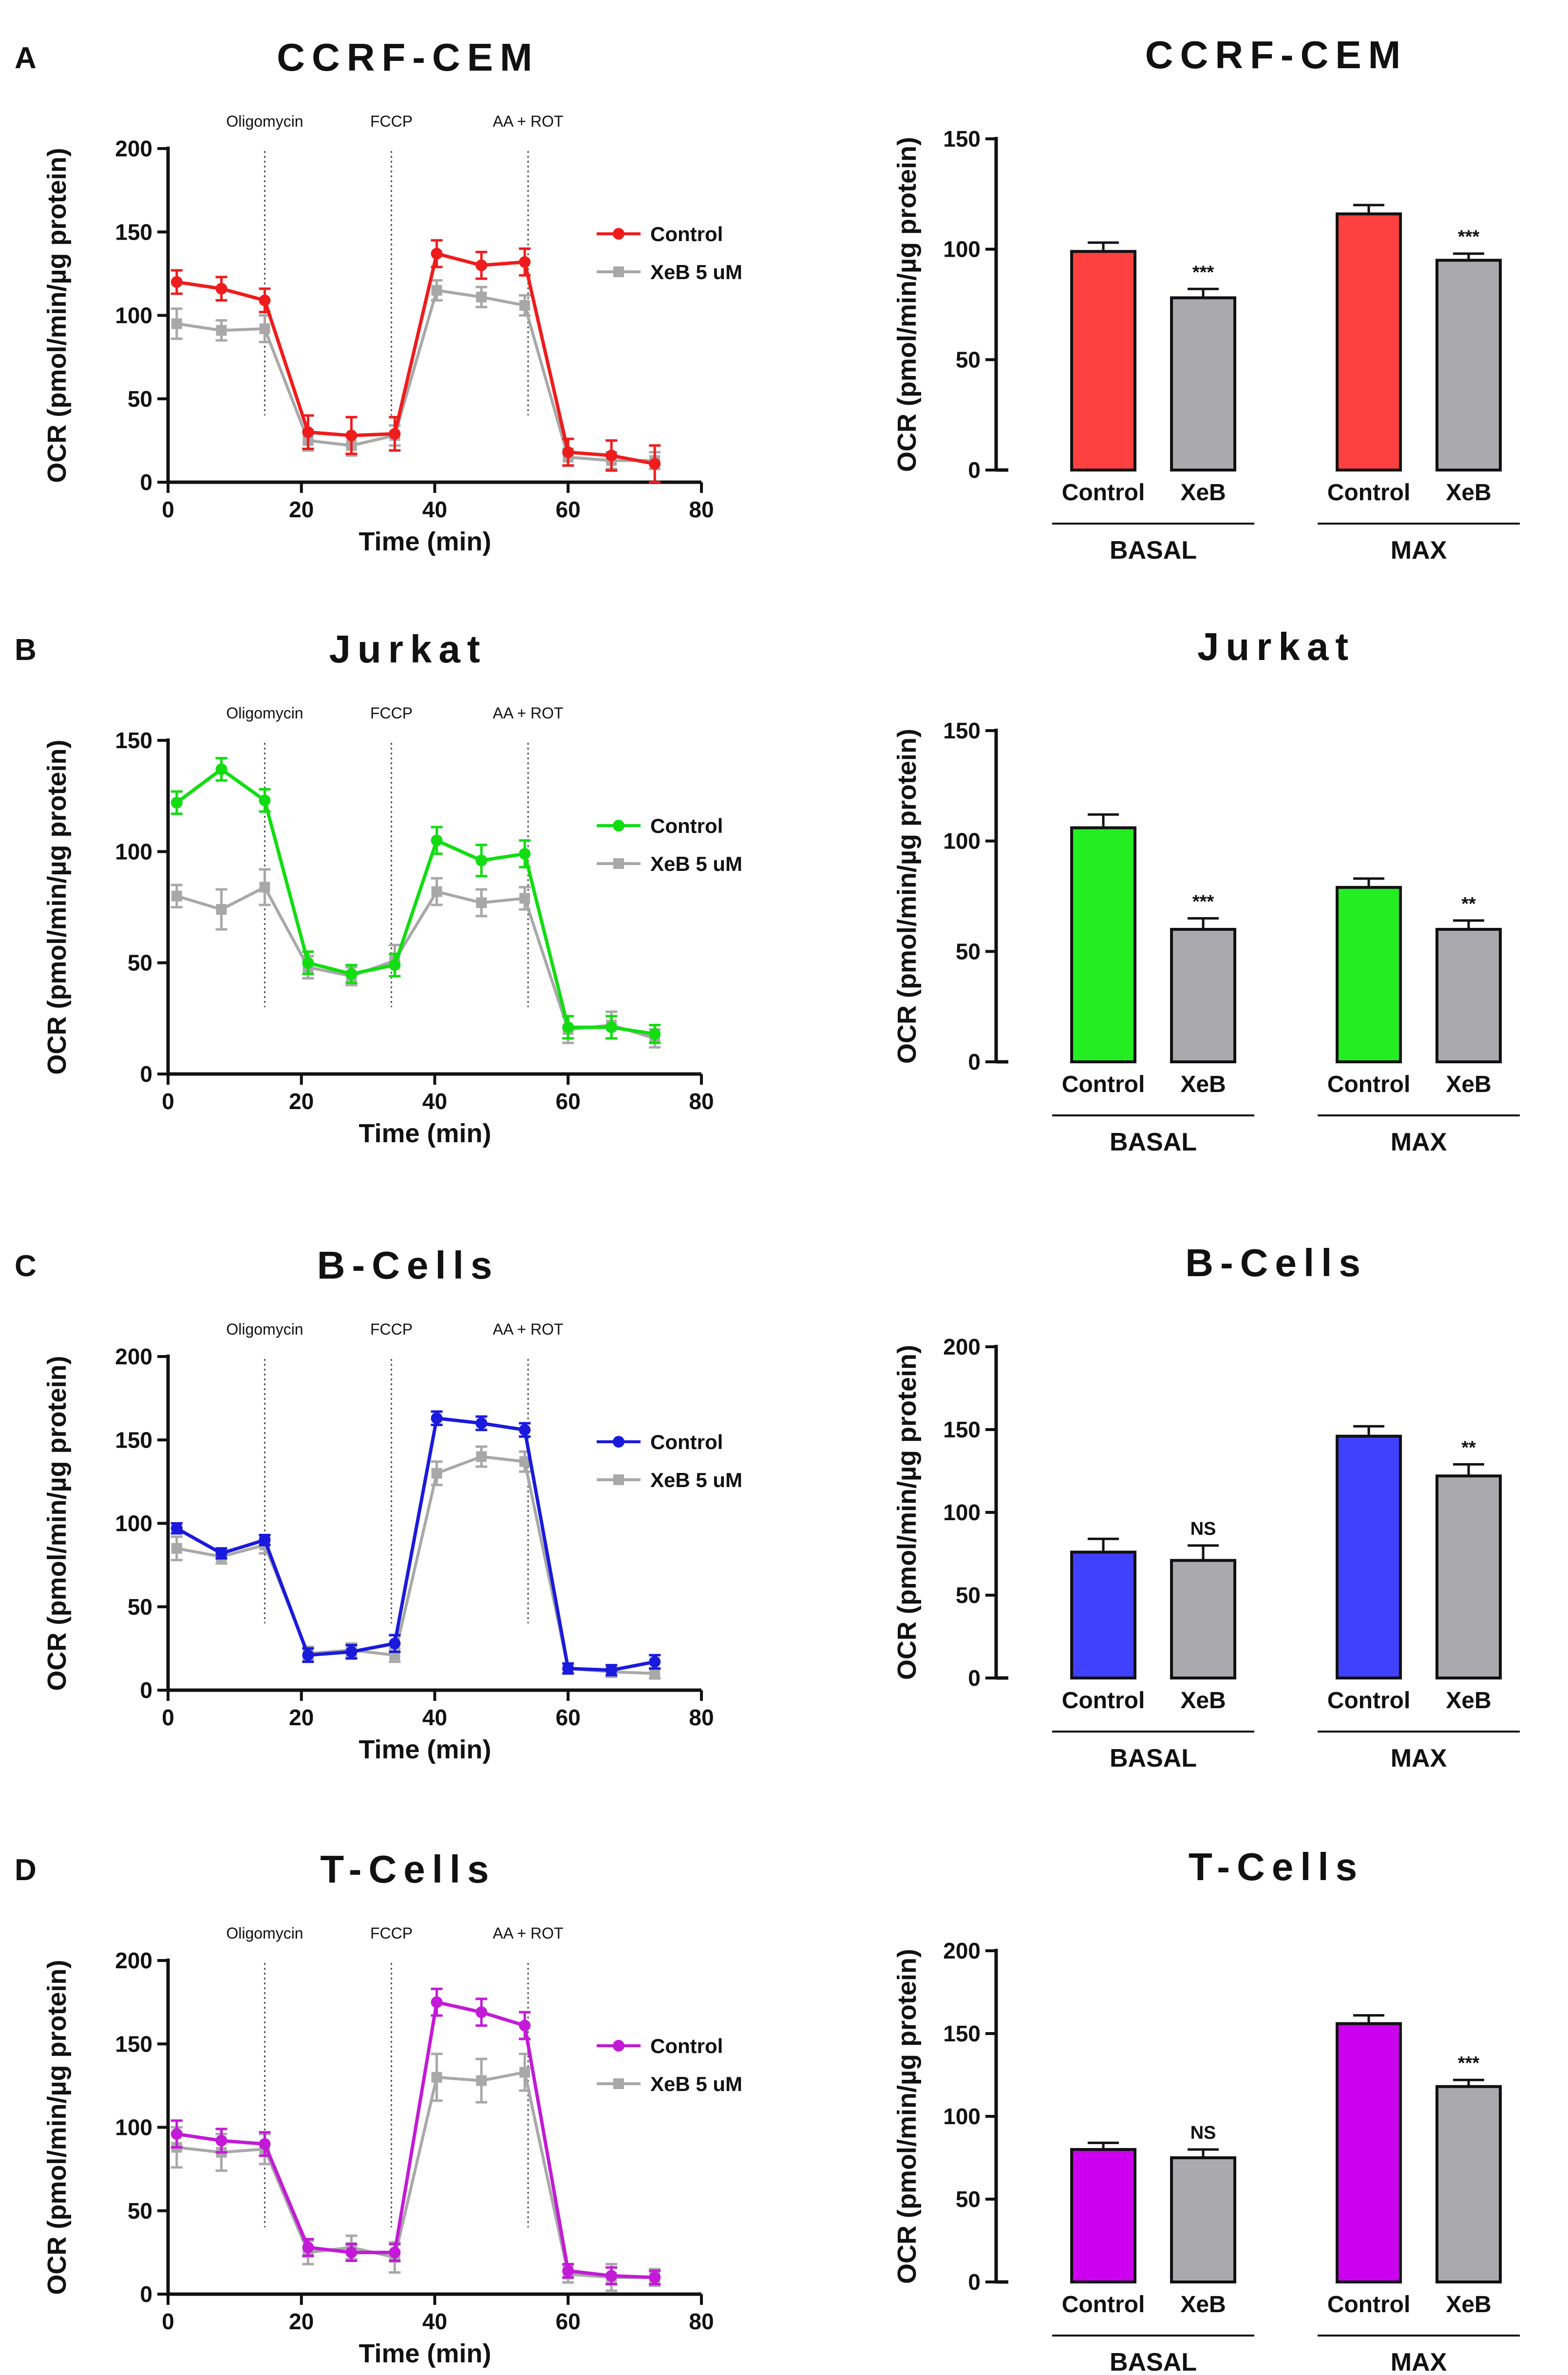  What do you see at coordinates (696, 864) in the screenshot?
I see `legend-label: XeB 5 uM` at bounding box center [696, 864].